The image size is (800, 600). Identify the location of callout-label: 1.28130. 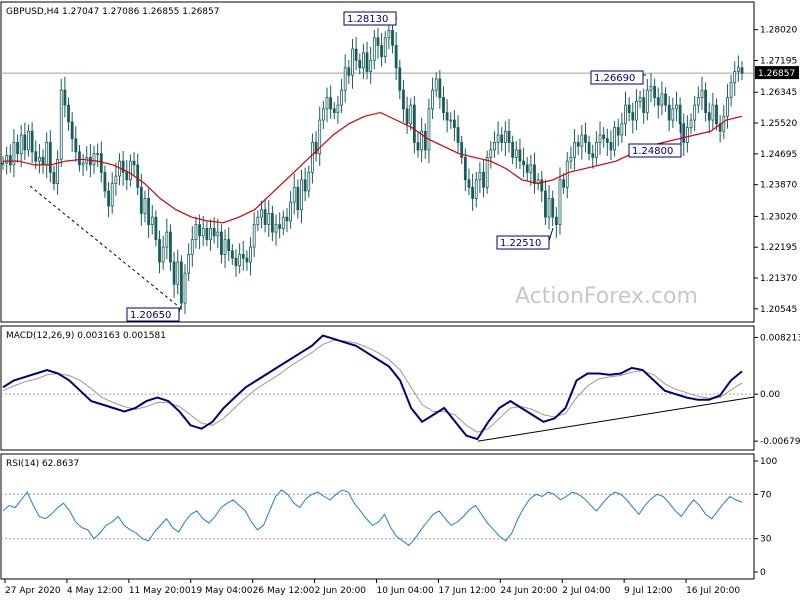
(367, 19).